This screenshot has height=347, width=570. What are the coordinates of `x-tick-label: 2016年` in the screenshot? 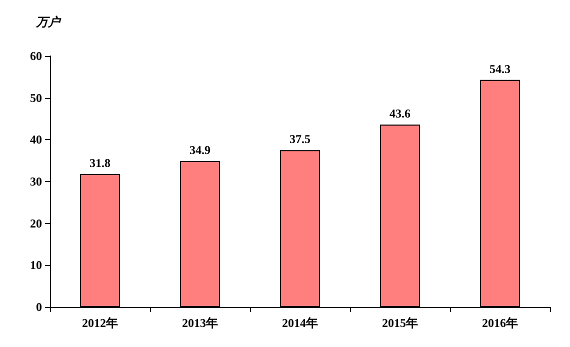 It's located at (500, 323).